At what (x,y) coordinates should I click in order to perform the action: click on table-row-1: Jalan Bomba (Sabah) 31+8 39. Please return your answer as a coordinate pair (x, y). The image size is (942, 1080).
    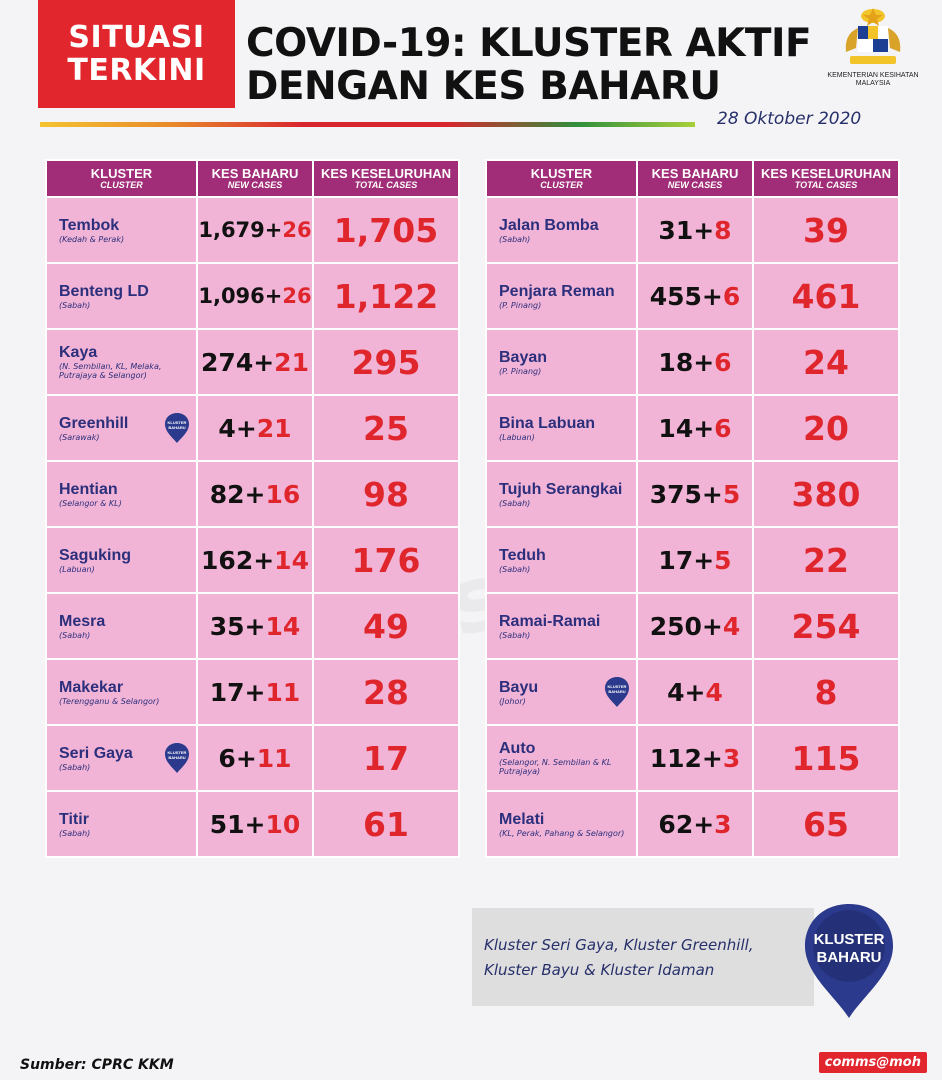
    Looking at the image, I should click on (692, 230).